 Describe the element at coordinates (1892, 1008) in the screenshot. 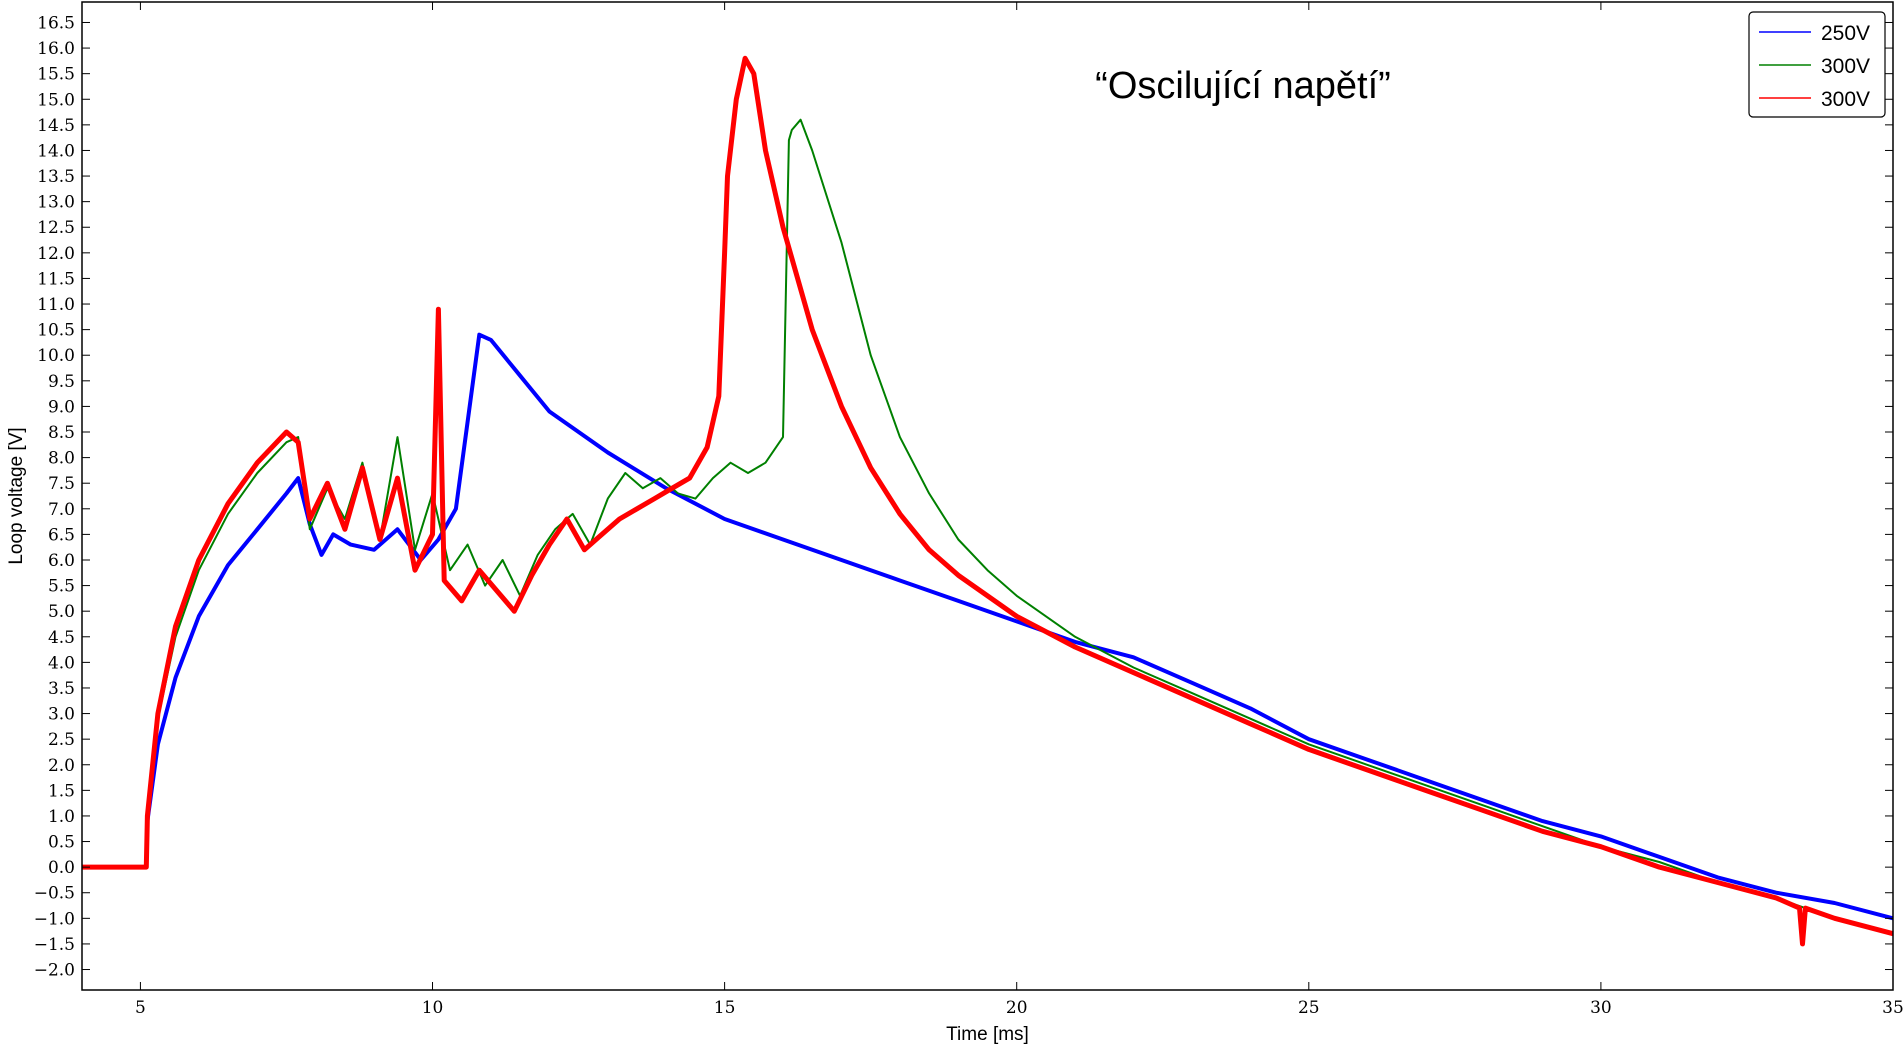

I see `x-tick-label: 35` at that location.